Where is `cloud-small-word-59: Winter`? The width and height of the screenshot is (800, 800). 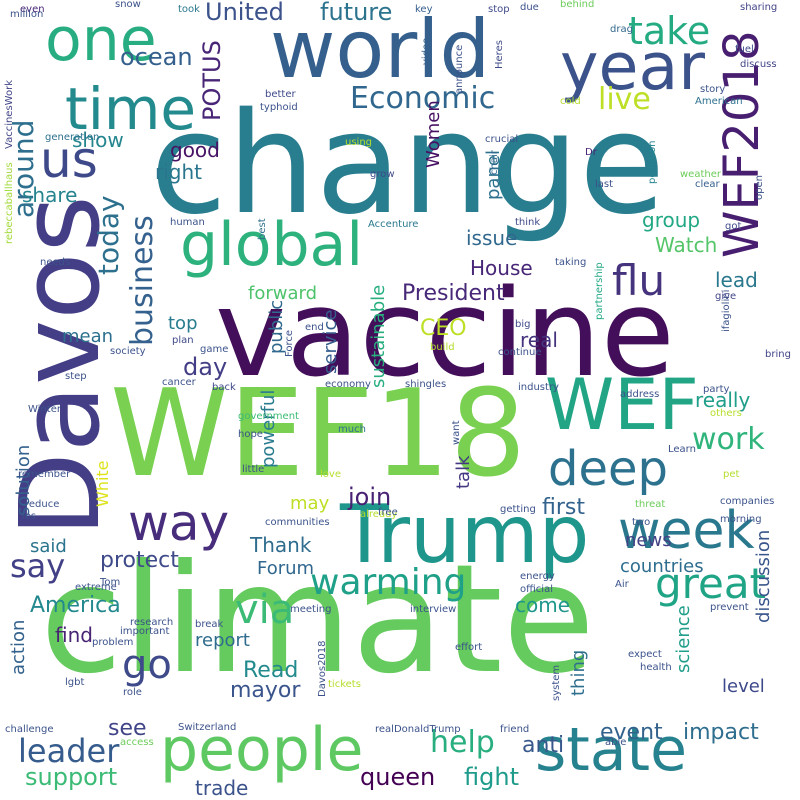
cloud-small-word-59: Winter is located at coordinates (44, 409).